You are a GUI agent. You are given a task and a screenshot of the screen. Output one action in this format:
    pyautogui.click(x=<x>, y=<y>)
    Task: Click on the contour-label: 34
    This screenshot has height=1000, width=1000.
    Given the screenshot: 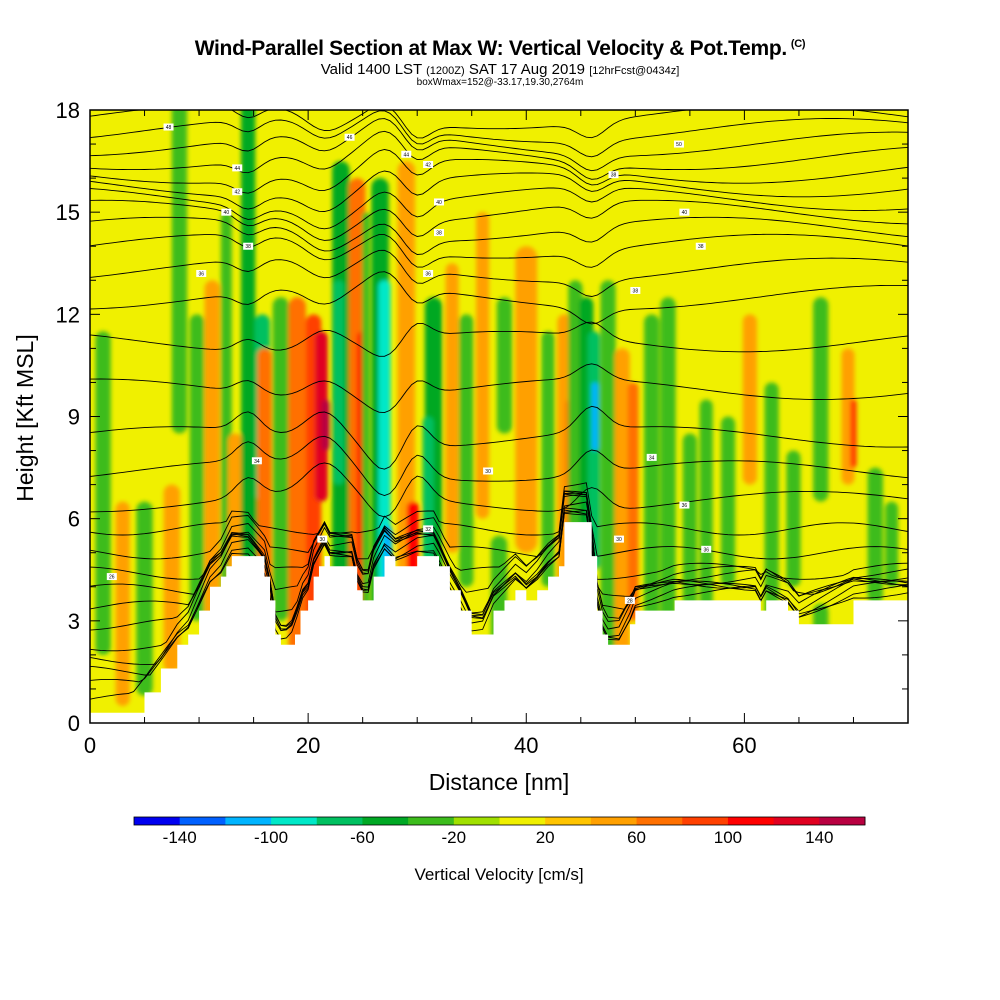 What is the action you would take?
    pyautogui.click(x=256, y=461)
    